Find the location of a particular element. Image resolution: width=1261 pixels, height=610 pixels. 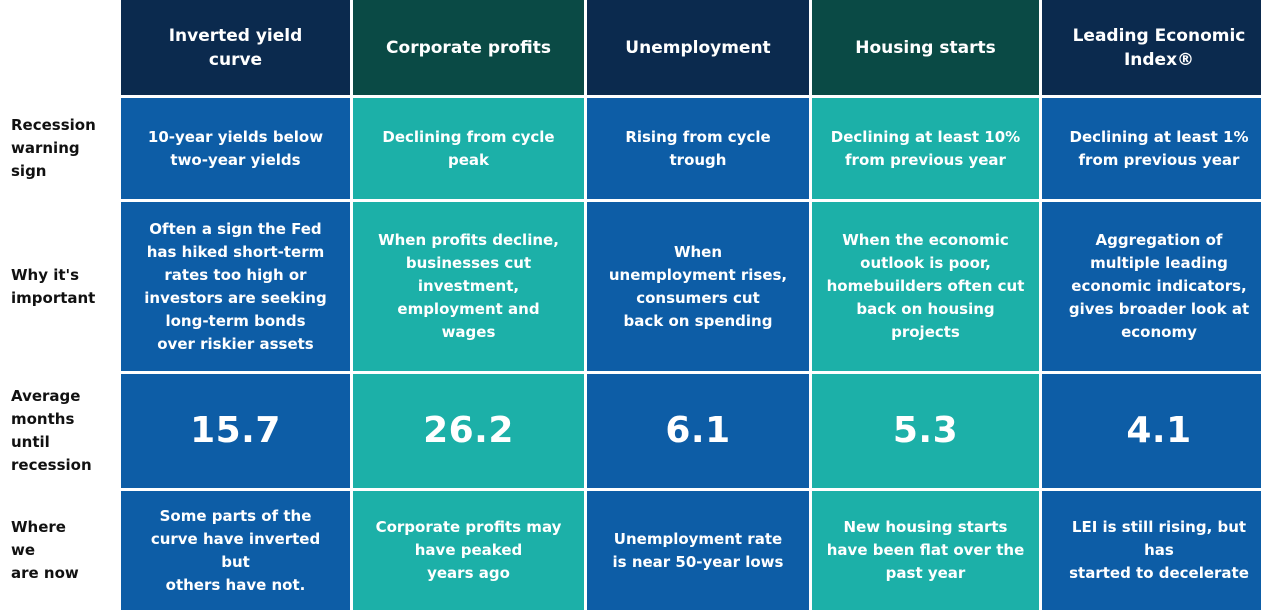

table-corner is located at coordinates (59, 47).